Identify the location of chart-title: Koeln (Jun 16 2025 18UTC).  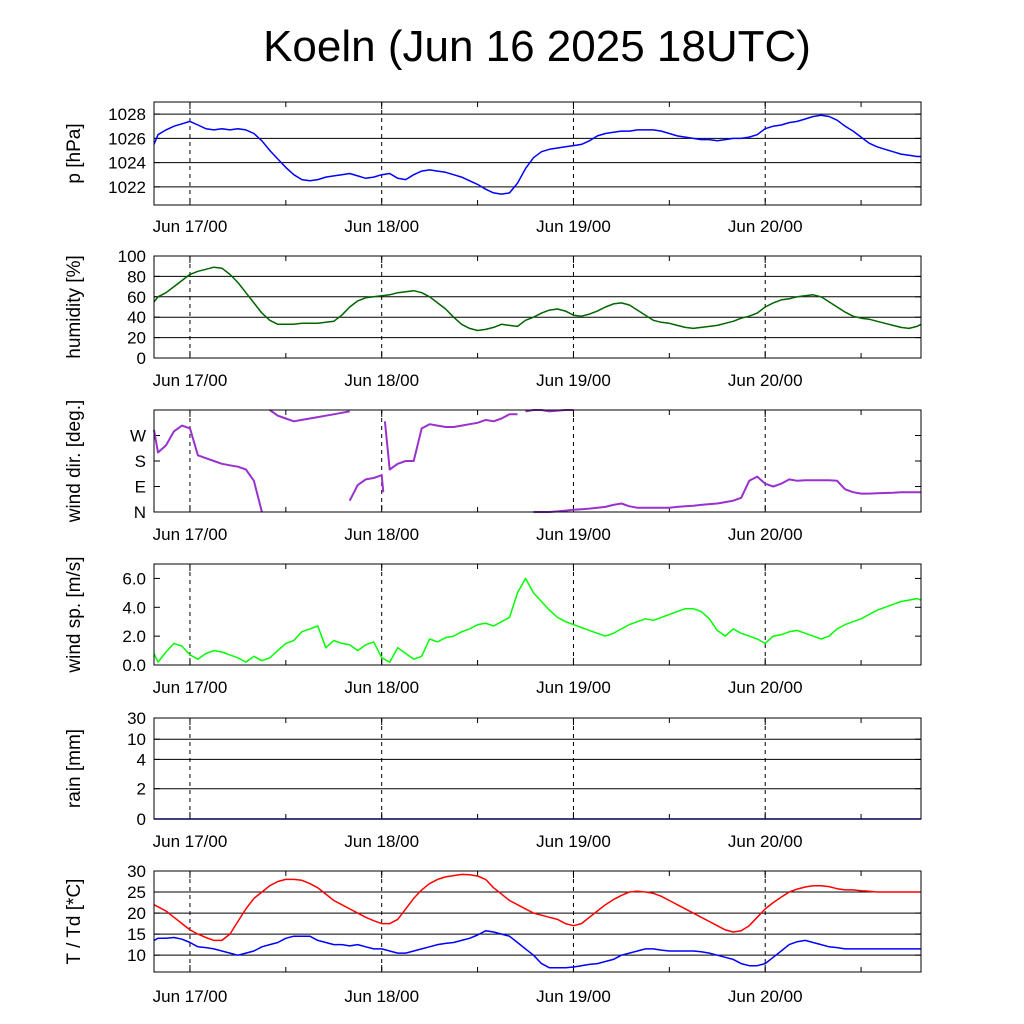
(537, 46).